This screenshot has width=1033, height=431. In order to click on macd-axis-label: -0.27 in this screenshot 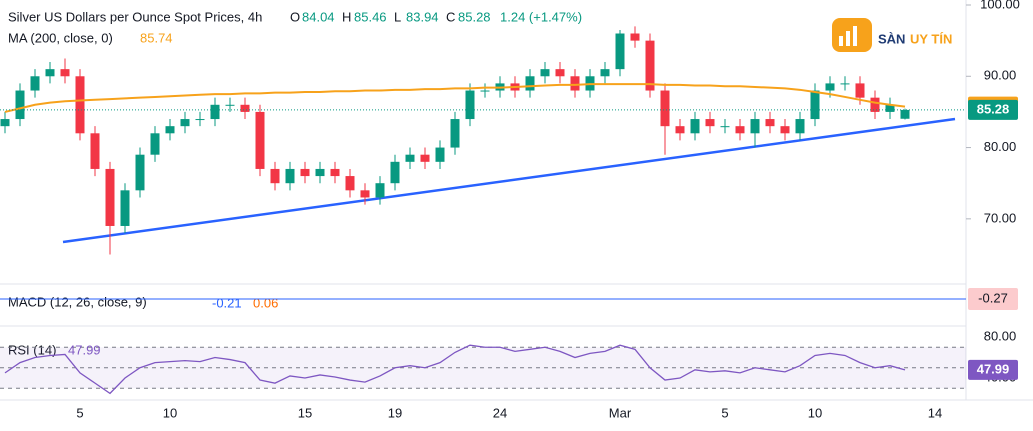, I will do `click(993, 297)`.